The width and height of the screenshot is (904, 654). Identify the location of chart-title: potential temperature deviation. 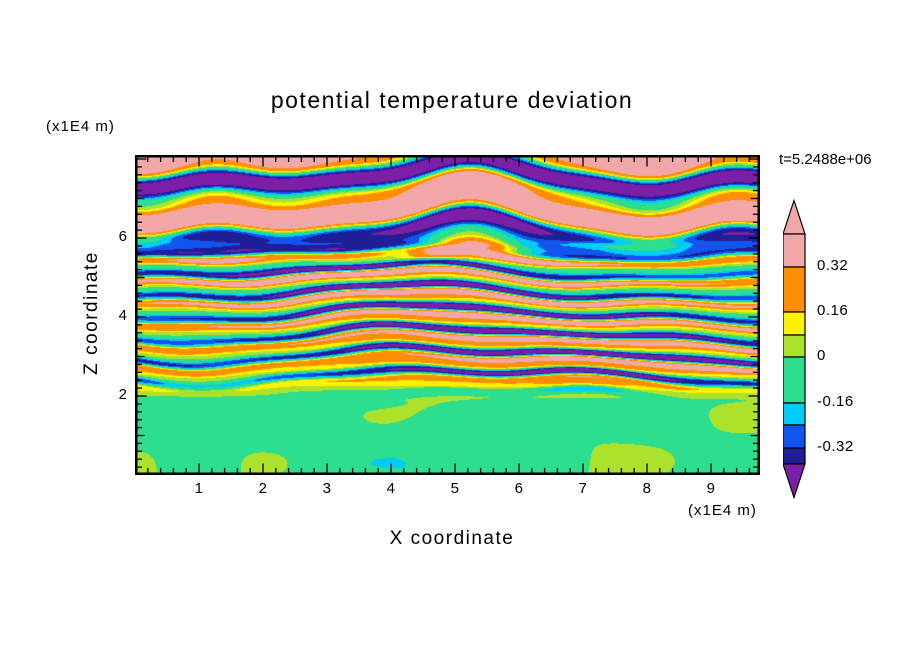
(452, 100).